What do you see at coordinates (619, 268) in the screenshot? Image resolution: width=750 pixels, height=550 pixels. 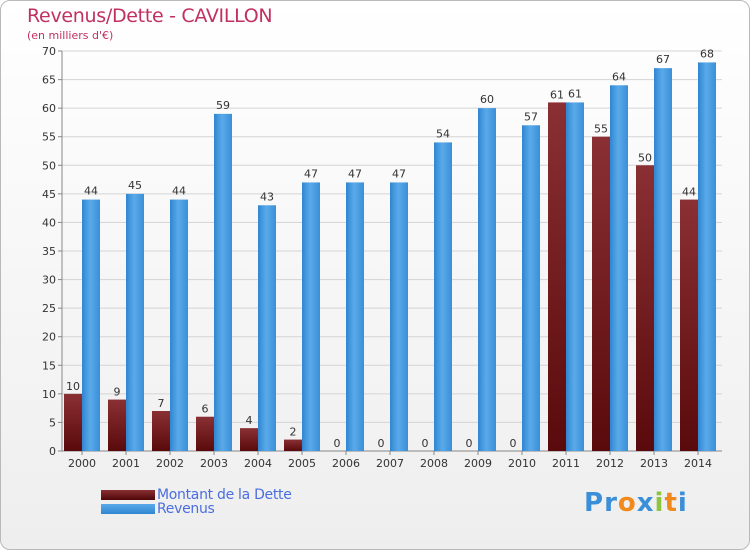 I see `bar-revenus-2012` at bounding box center [619, 268].